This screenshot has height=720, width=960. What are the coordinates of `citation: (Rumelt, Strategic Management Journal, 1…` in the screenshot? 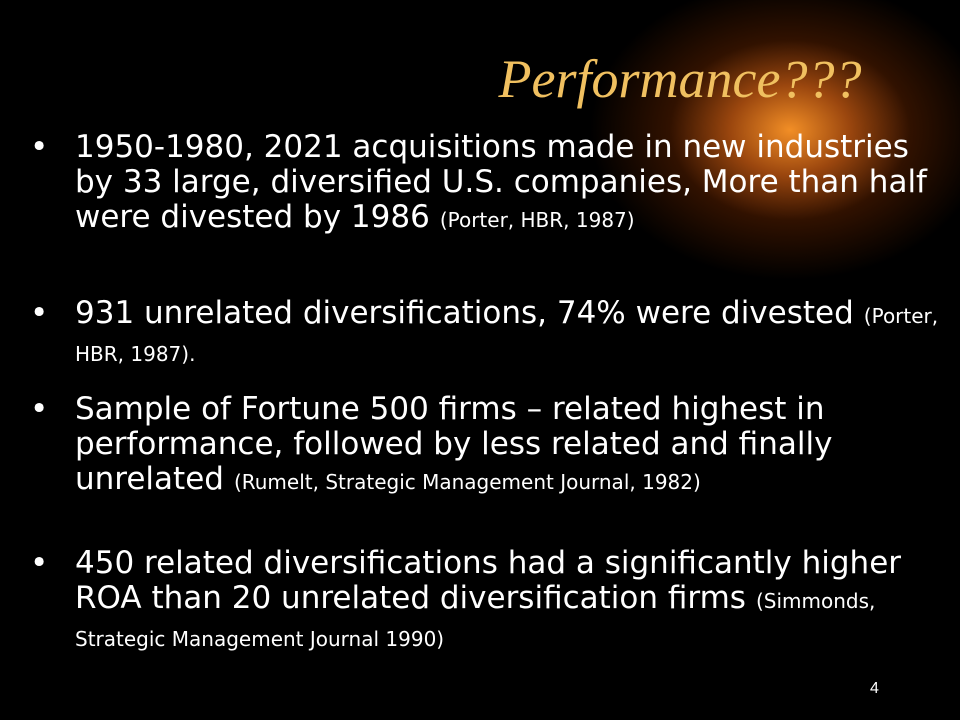 It's located at (467, 482).